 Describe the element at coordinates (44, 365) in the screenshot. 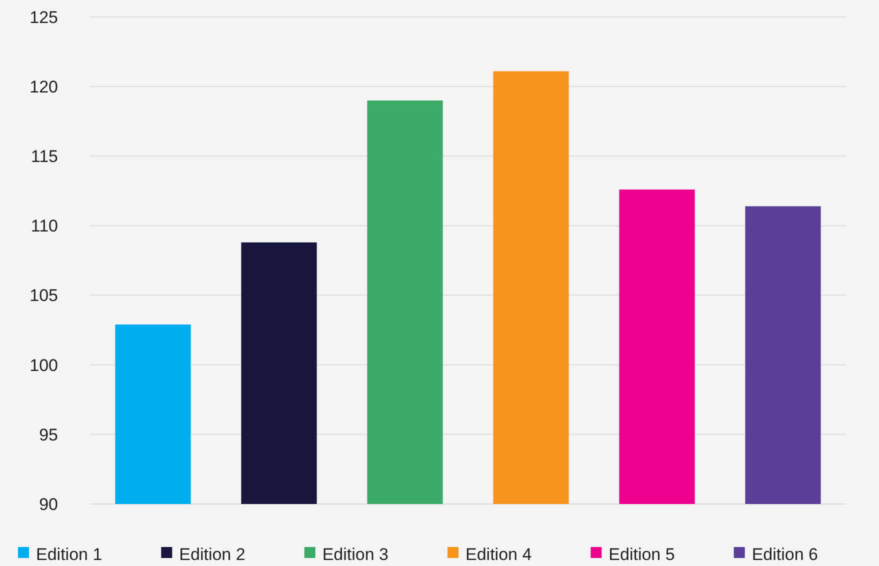

I see `y-tick-label: 100` at that location.